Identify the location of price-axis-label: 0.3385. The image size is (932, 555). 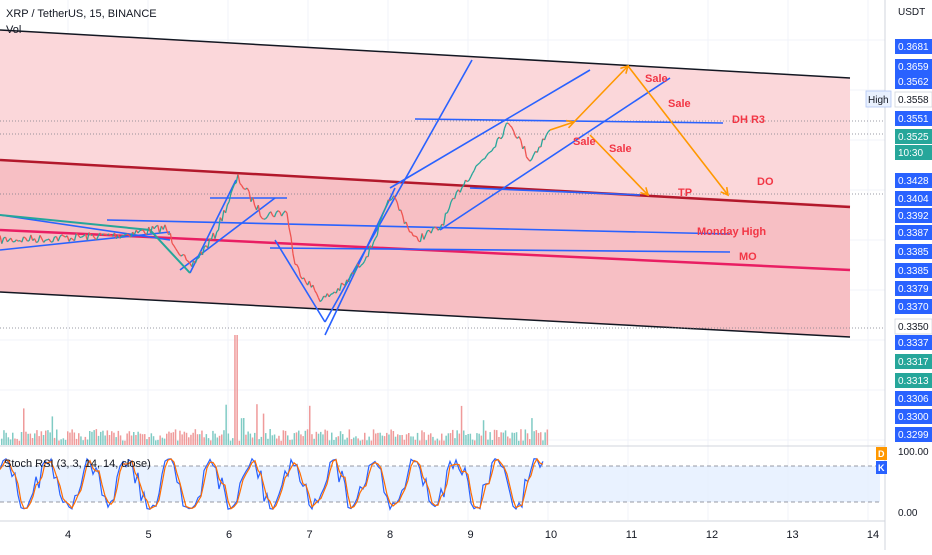
(913, 271).